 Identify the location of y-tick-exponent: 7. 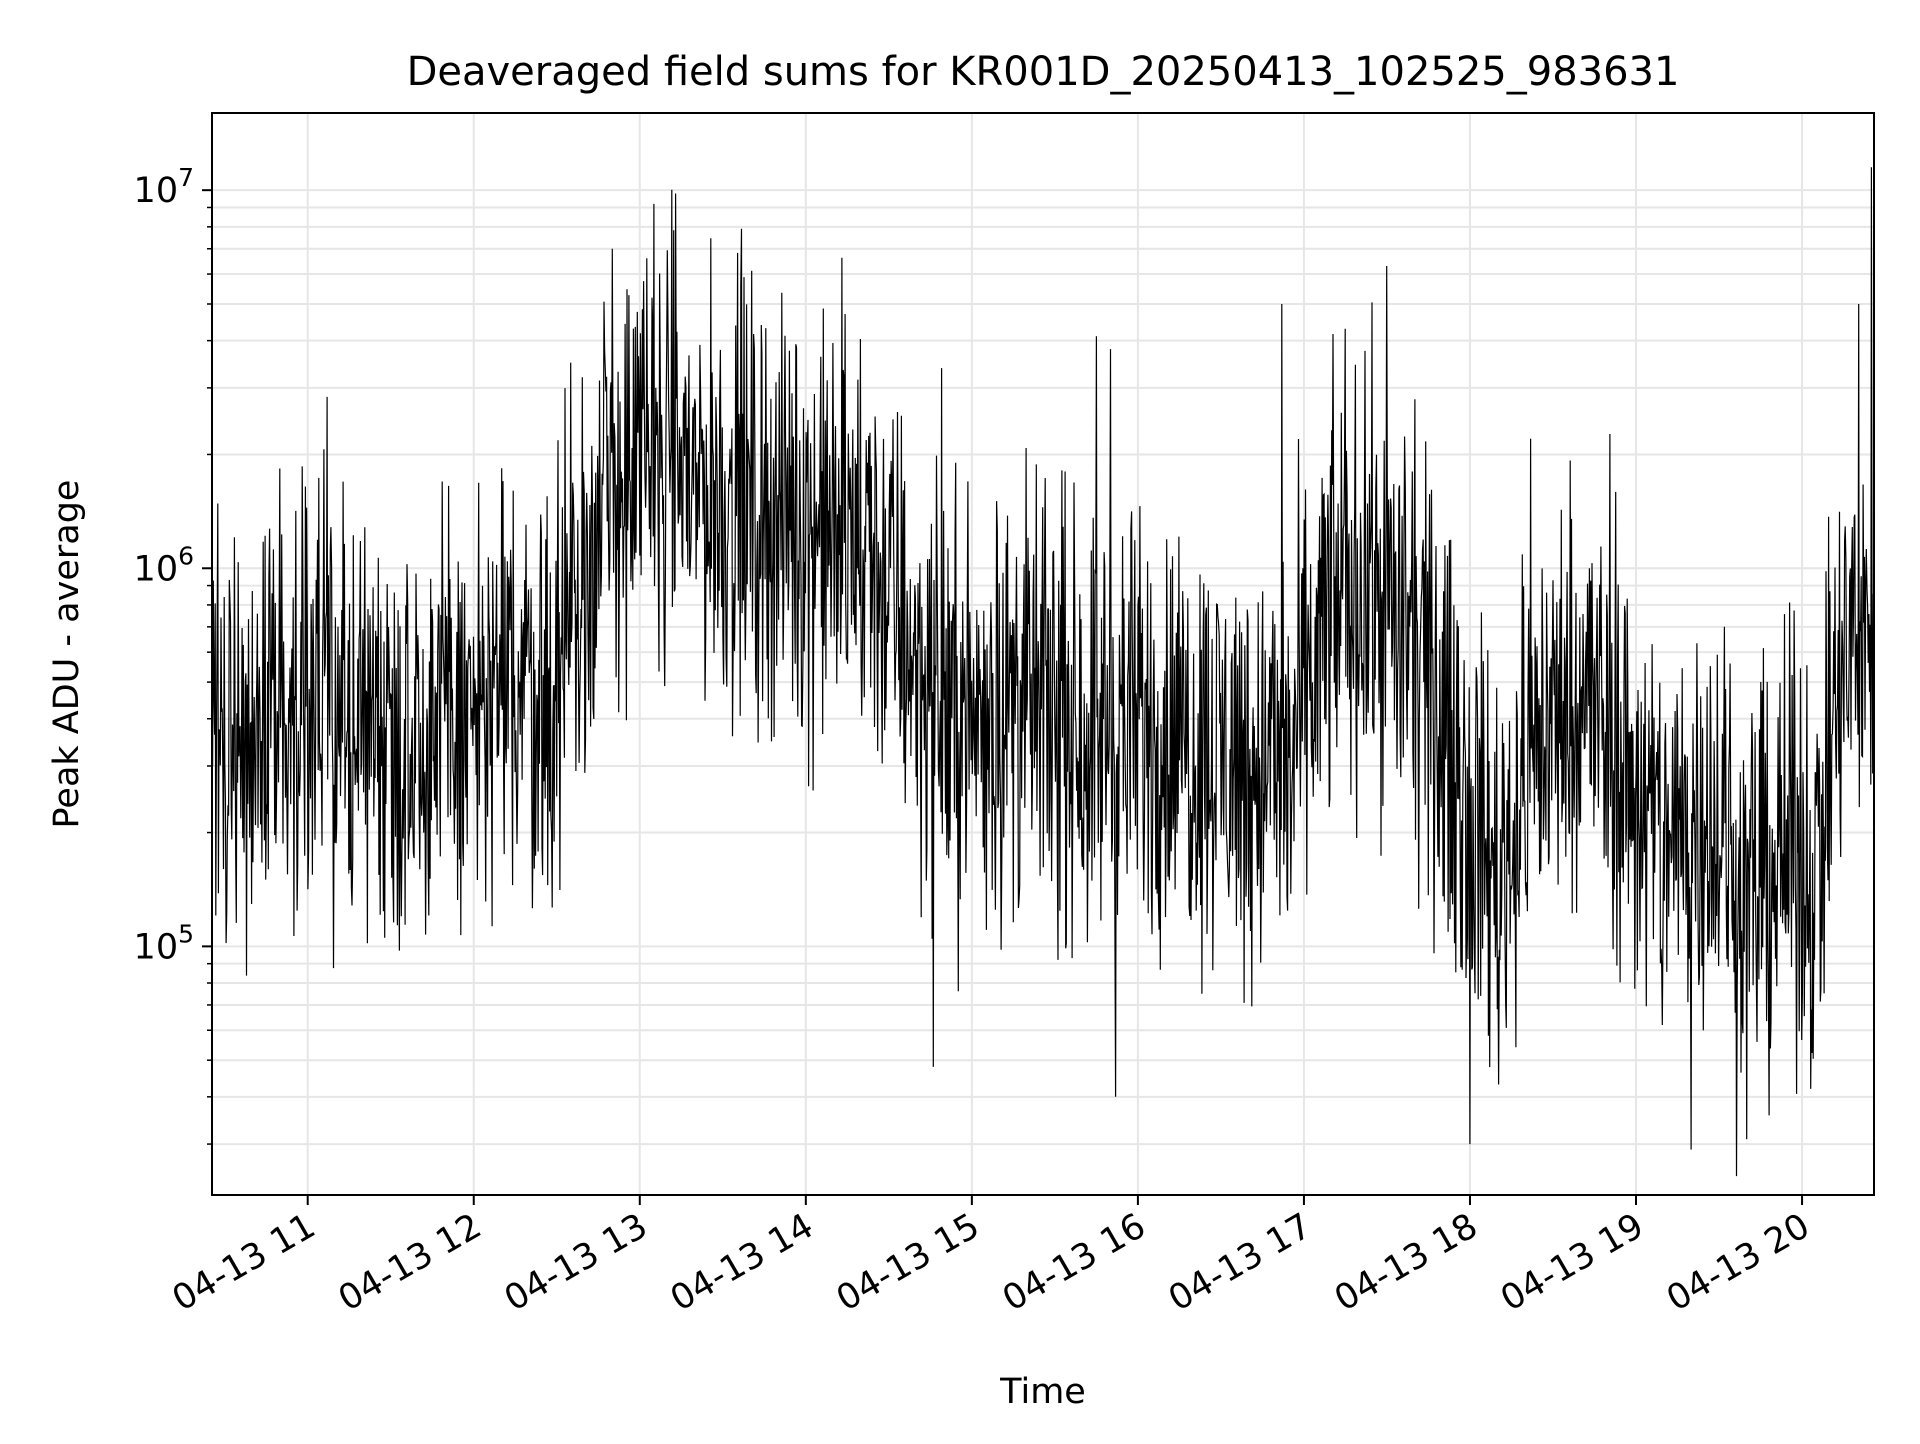
(186, 177).